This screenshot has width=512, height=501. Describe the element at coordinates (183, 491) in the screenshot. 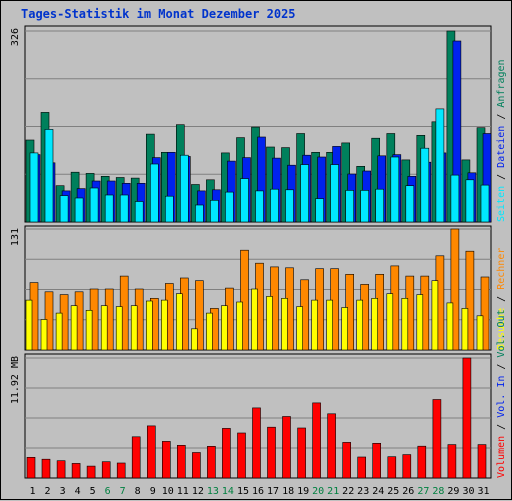

I see `x-tick-label: 11` at that location.